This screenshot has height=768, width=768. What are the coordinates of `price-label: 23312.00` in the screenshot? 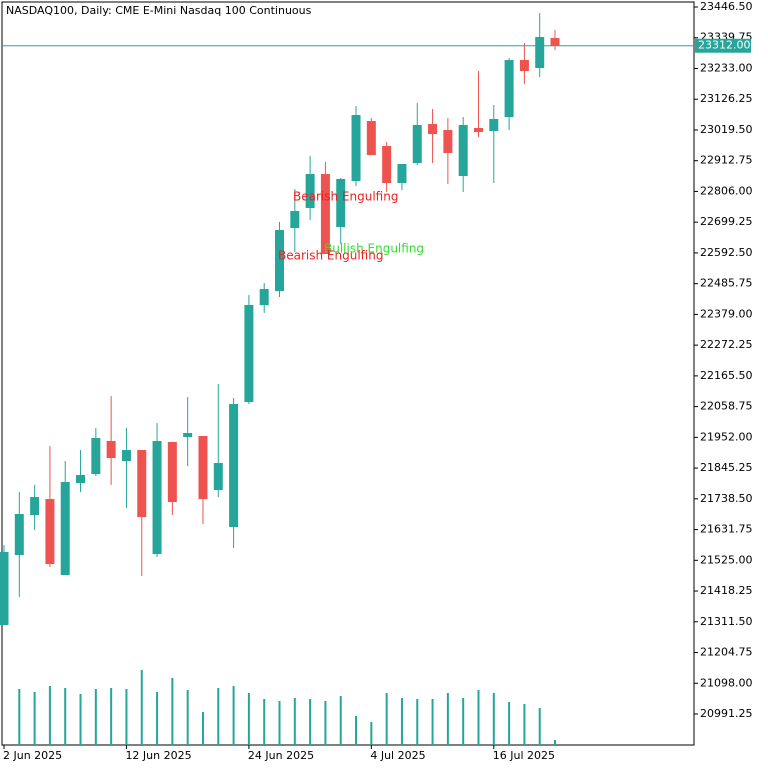 It's located at (724, 45).